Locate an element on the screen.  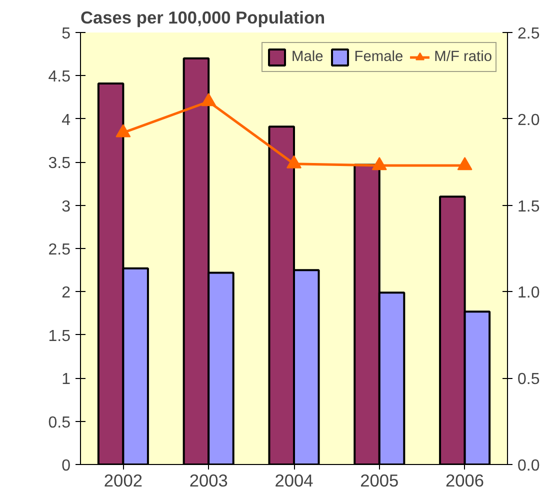
y2-tick-label: 2.0 is located at coordinates (529, 120).